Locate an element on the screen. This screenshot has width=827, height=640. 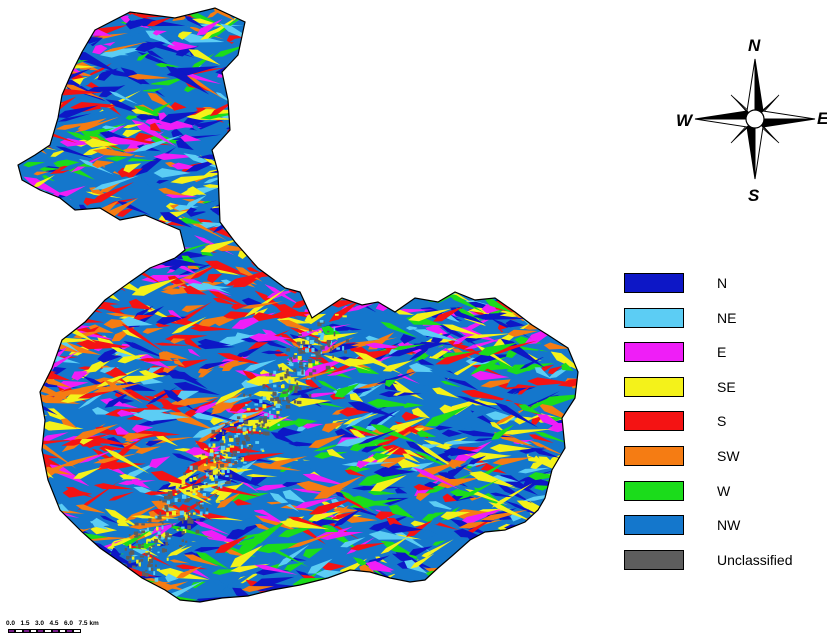
legend-label: SW is located at coordinates (728, 455).